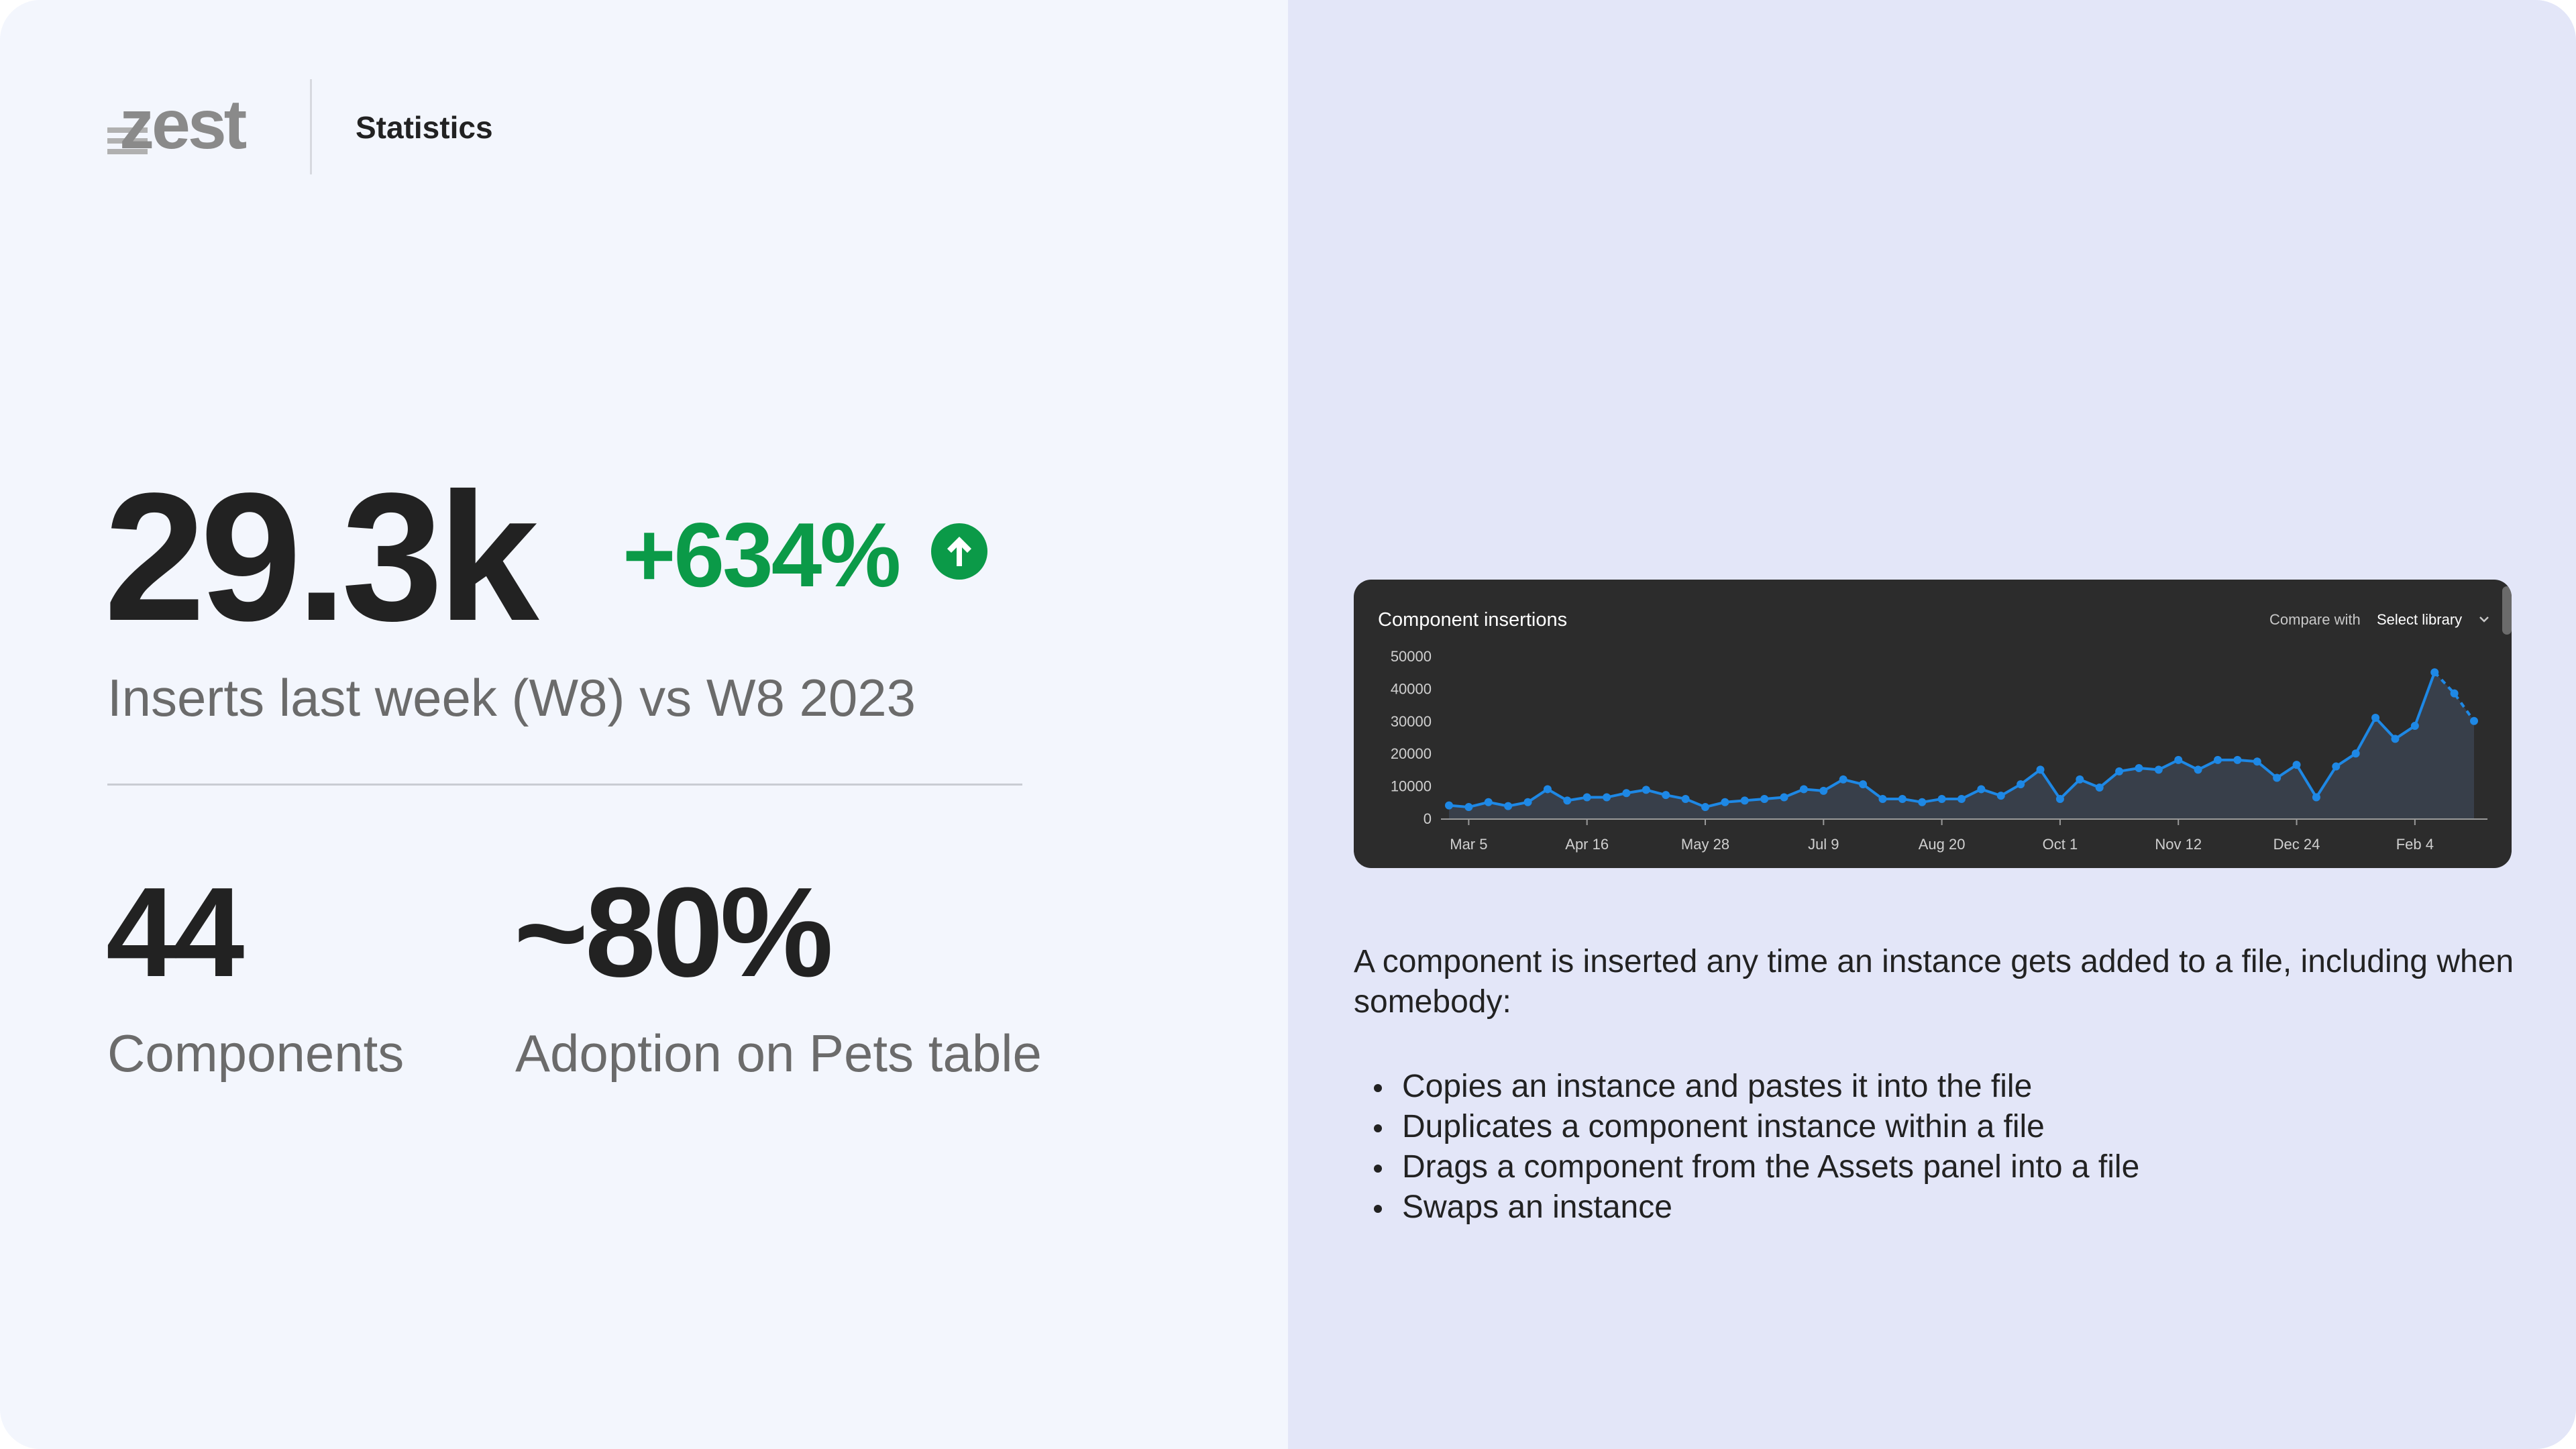  I want to click on headline-value: 29.3k, so click(321, 557).